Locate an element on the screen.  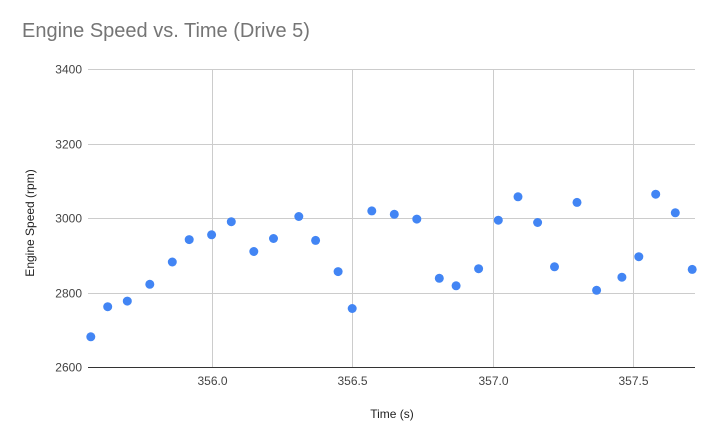
x-axis-title: Time (s) is located at coordinates (392, 414).